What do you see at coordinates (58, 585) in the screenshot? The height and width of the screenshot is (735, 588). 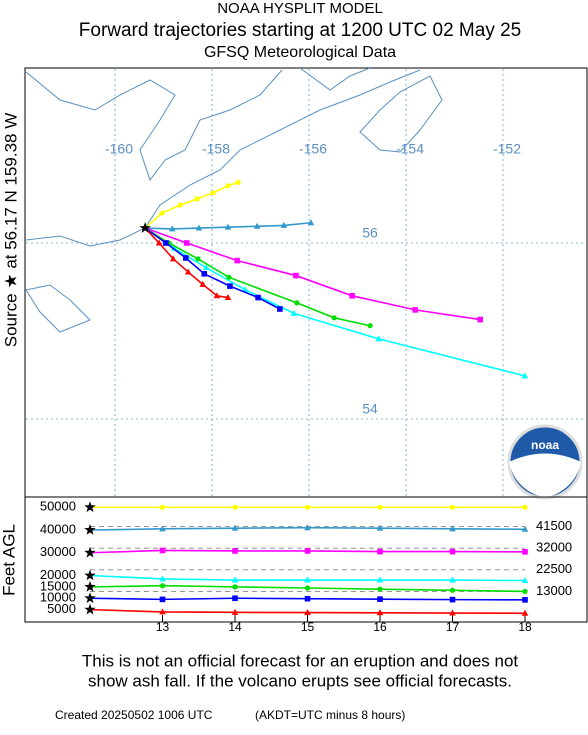 I see `y-tick-label: 15000` at bounding box center [58, 585].